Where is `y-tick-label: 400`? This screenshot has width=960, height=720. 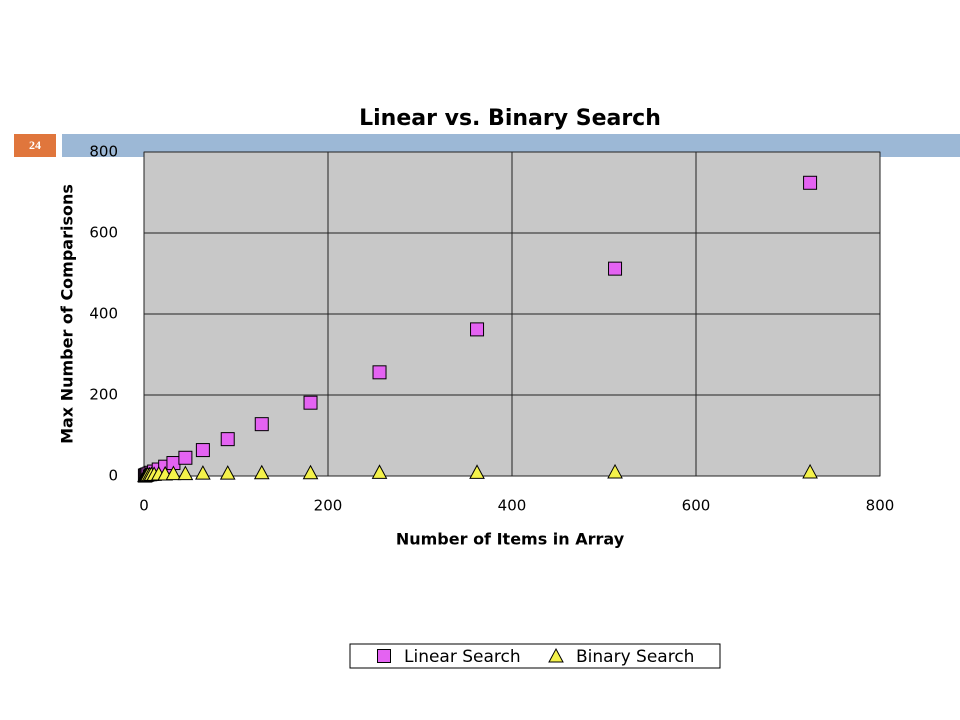 y-tick-label: 400 is located at coordinates (103, 314).